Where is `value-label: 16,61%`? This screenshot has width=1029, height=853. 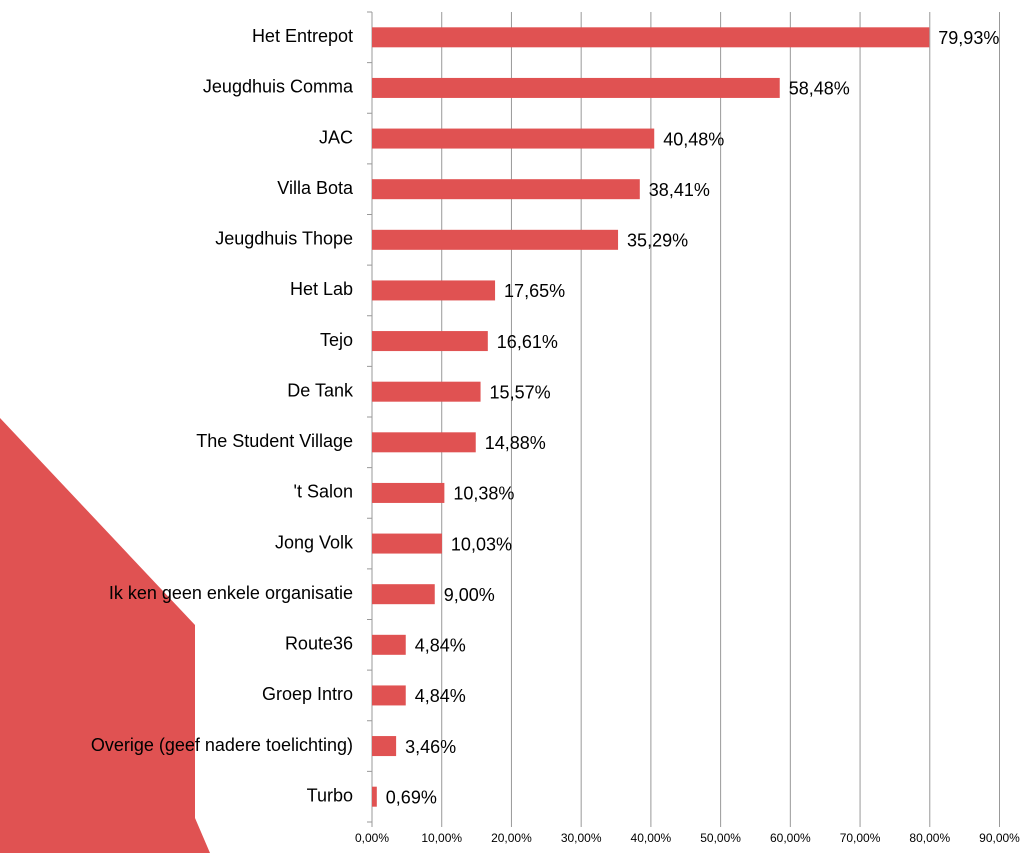
value-label: 16,61% is located at coordinates (527, 342).